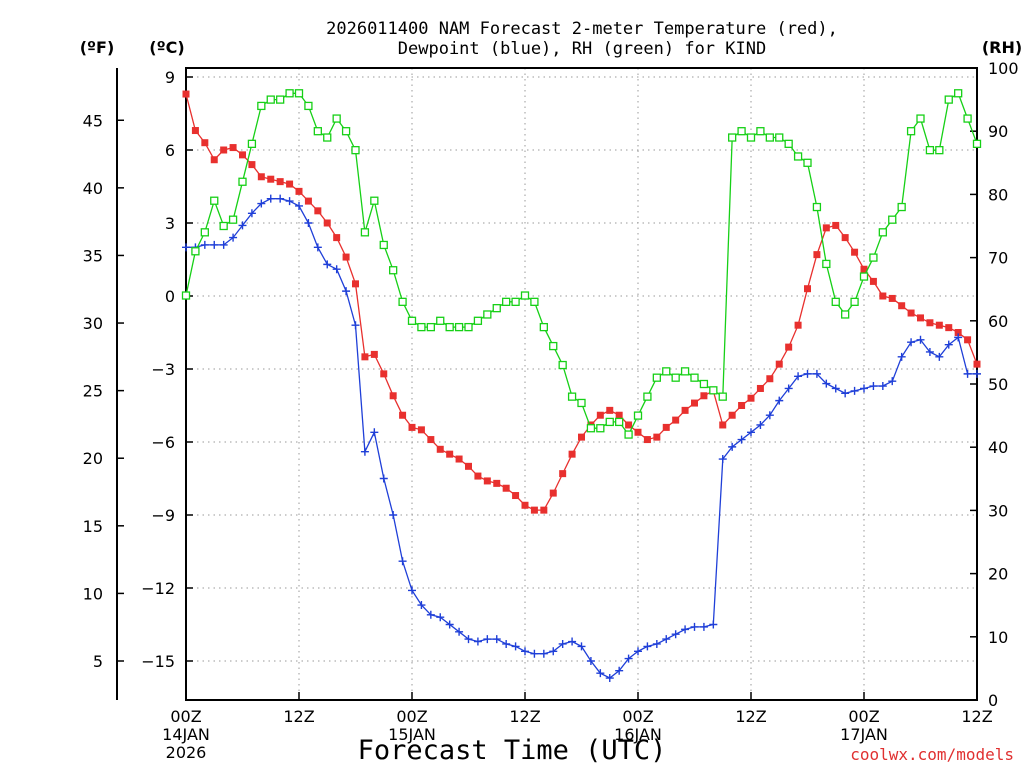 This screenshot has height=768, width=1024. What do you see at coordinates (582, 49) in the screenshot?
I see `chart-title-line2: Dewpoint (blue), RH (green) for KIND` at bounding box center [582, 49].